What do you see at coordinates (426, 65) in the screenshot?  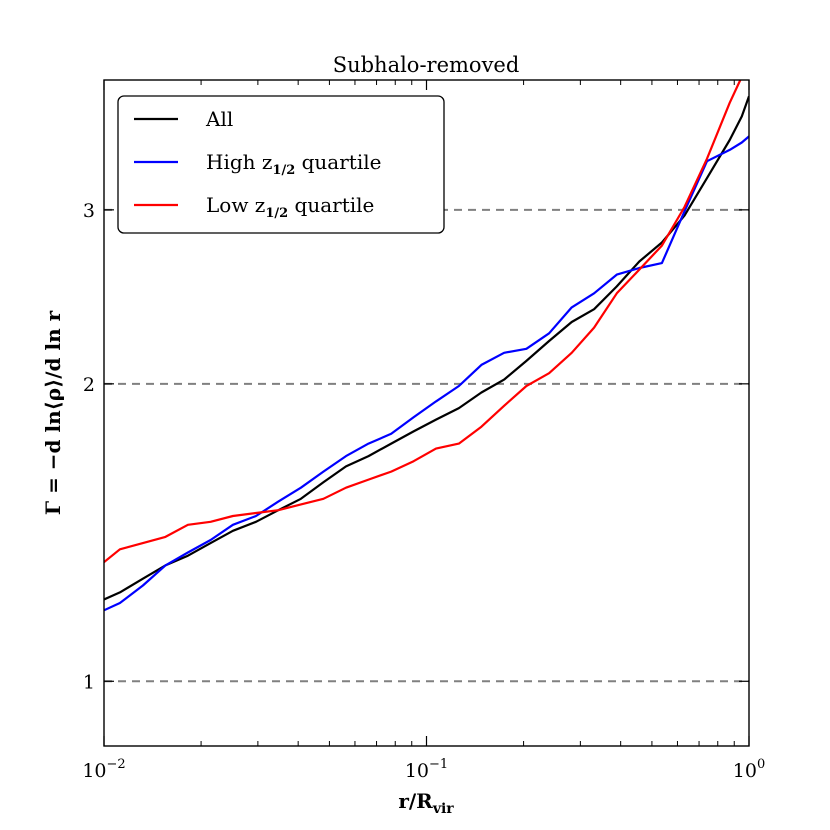 I see `chart-title: Subhalo-removed` at bounding box center [426, 65].